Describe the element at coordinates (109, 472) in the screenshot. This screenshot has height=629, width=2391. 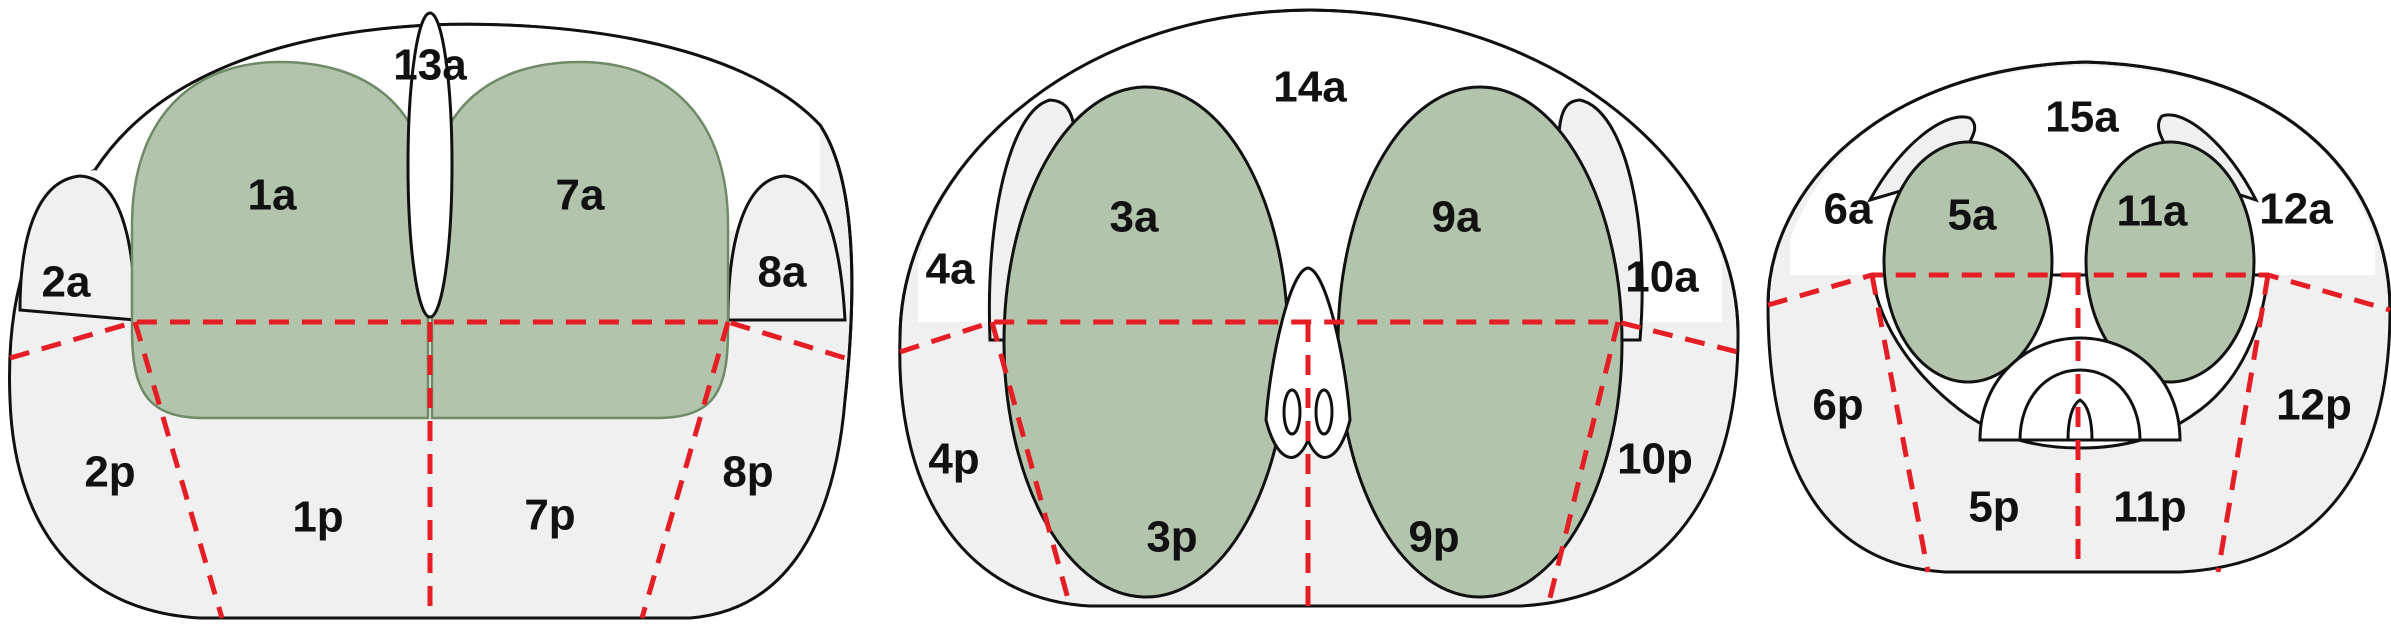
I see `base-label-2p: 2p` at that location.